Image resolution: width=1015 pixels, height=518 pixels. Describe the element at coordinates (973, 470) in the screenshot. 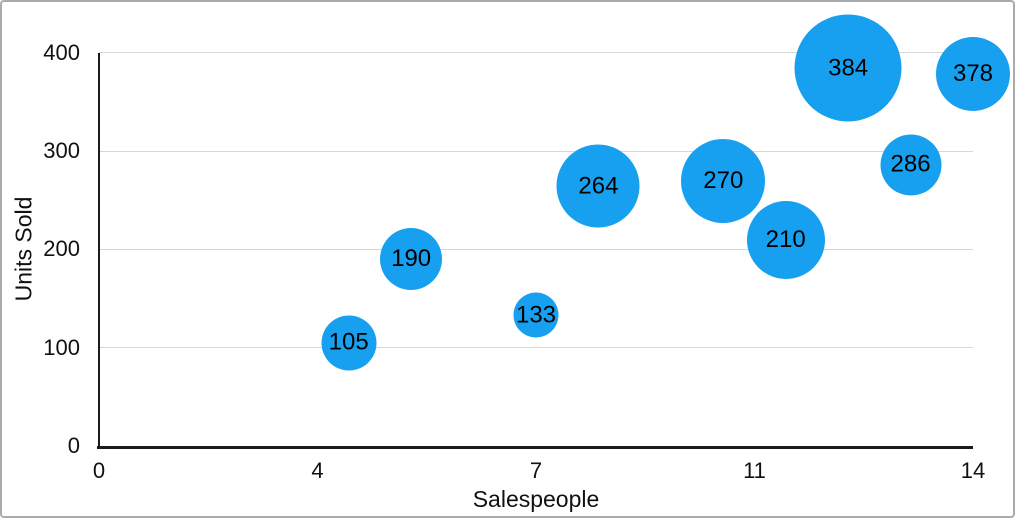

I see `x-tick-label: 14` at that location.